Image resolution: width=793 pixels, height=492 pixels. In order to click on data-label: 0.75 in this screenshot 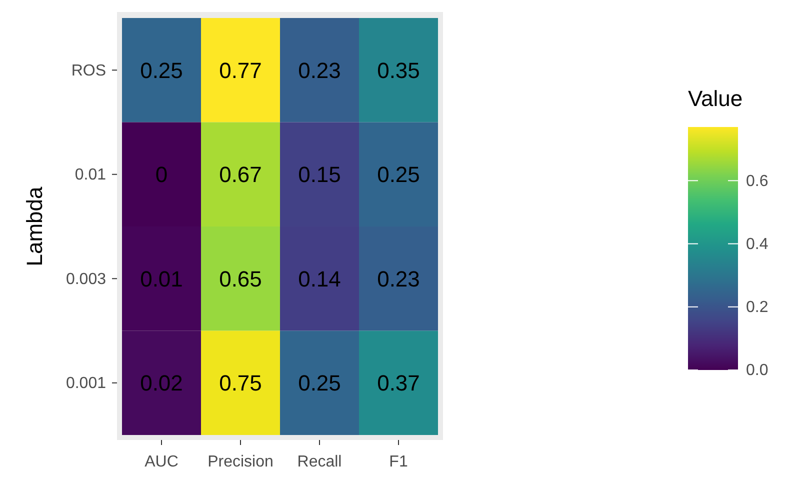, I will do `click(240, 383)`.